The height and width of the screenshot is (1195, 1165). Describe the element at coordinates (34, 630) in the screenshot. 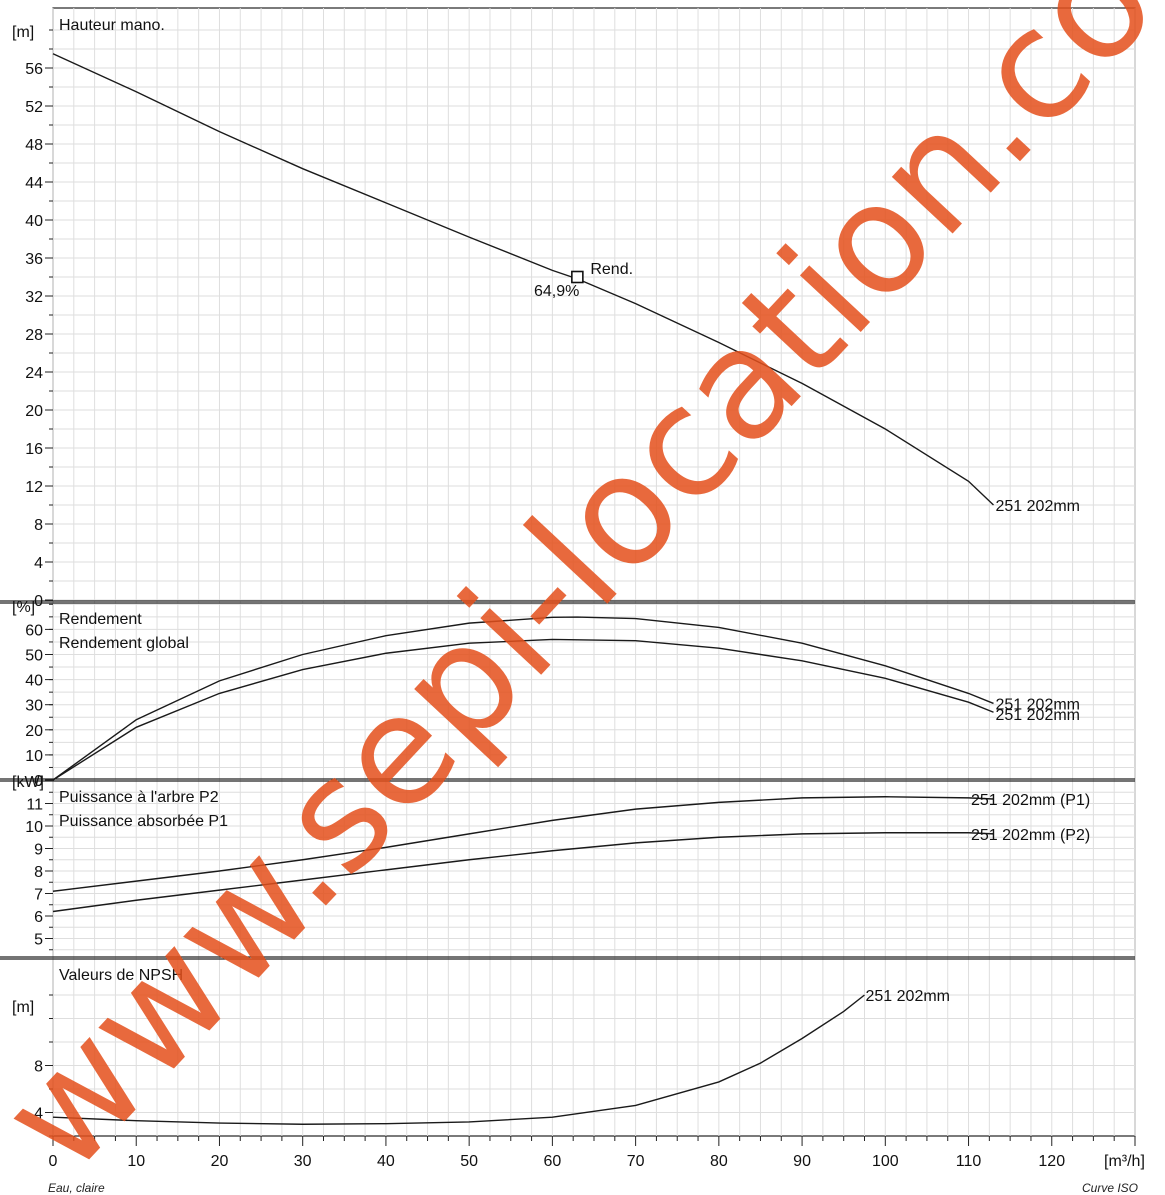

I see `y-tick-label: 60` at that location.